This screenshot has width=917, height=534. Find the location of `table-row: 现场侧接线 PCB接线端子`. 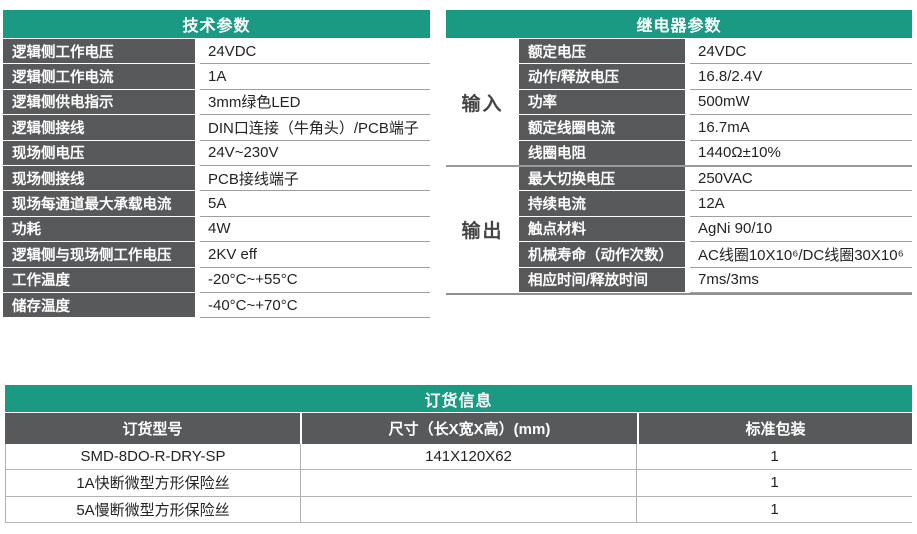

table-row: 现场侧接线 PCB接线端子 is located at coordinates (216, 178).